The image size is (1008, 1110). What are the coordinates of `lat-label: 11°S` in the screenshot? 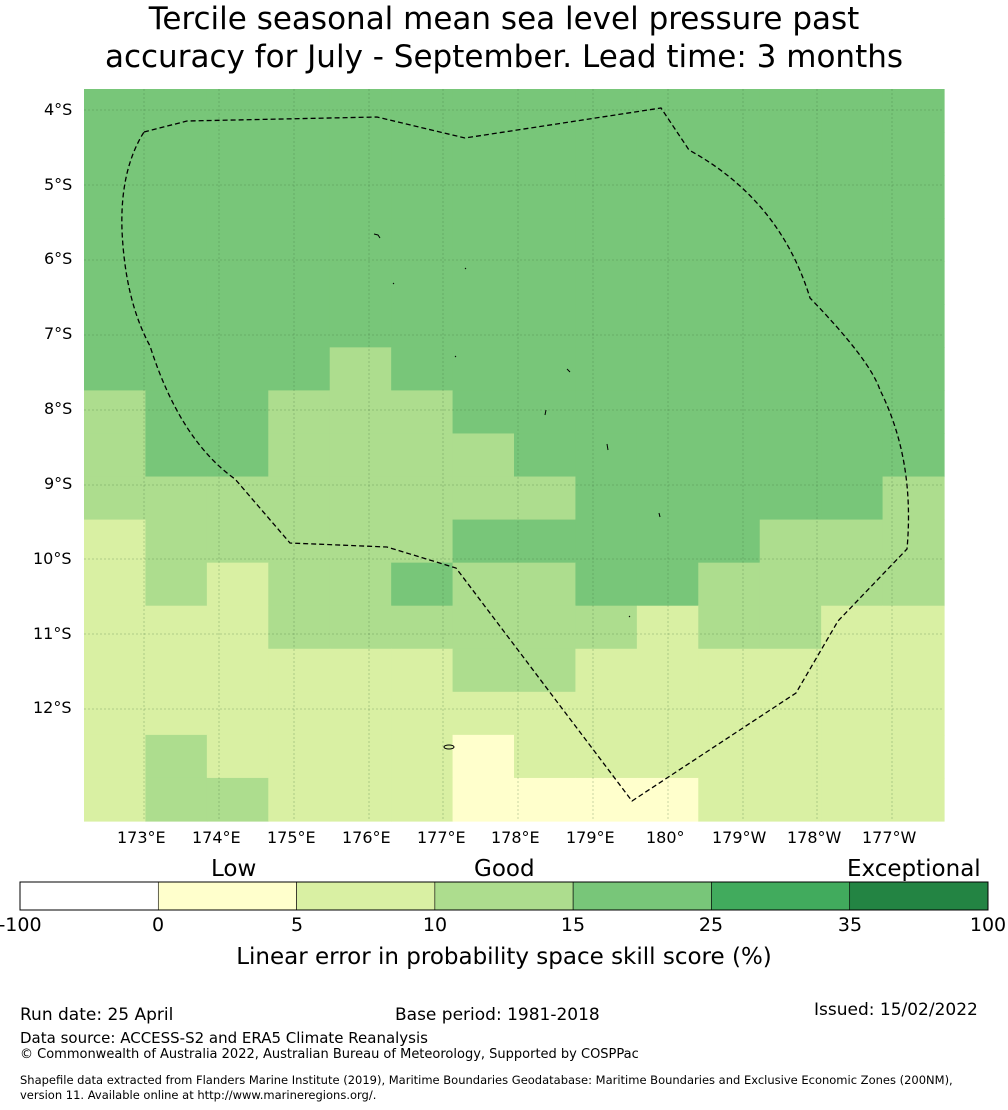 It's located at (52, 633).